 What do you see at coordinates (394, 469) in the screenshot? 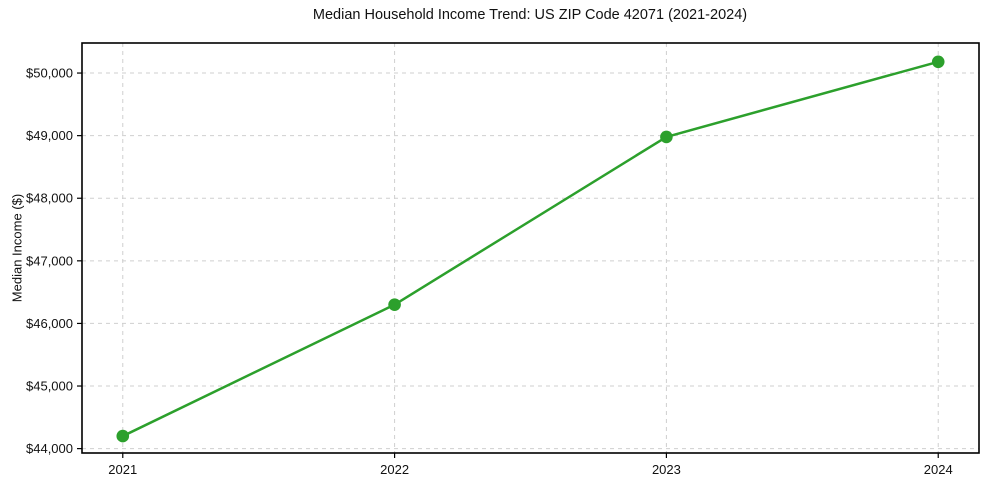
I see `x-tick-label: 2022` at bounding box center [394, 469].